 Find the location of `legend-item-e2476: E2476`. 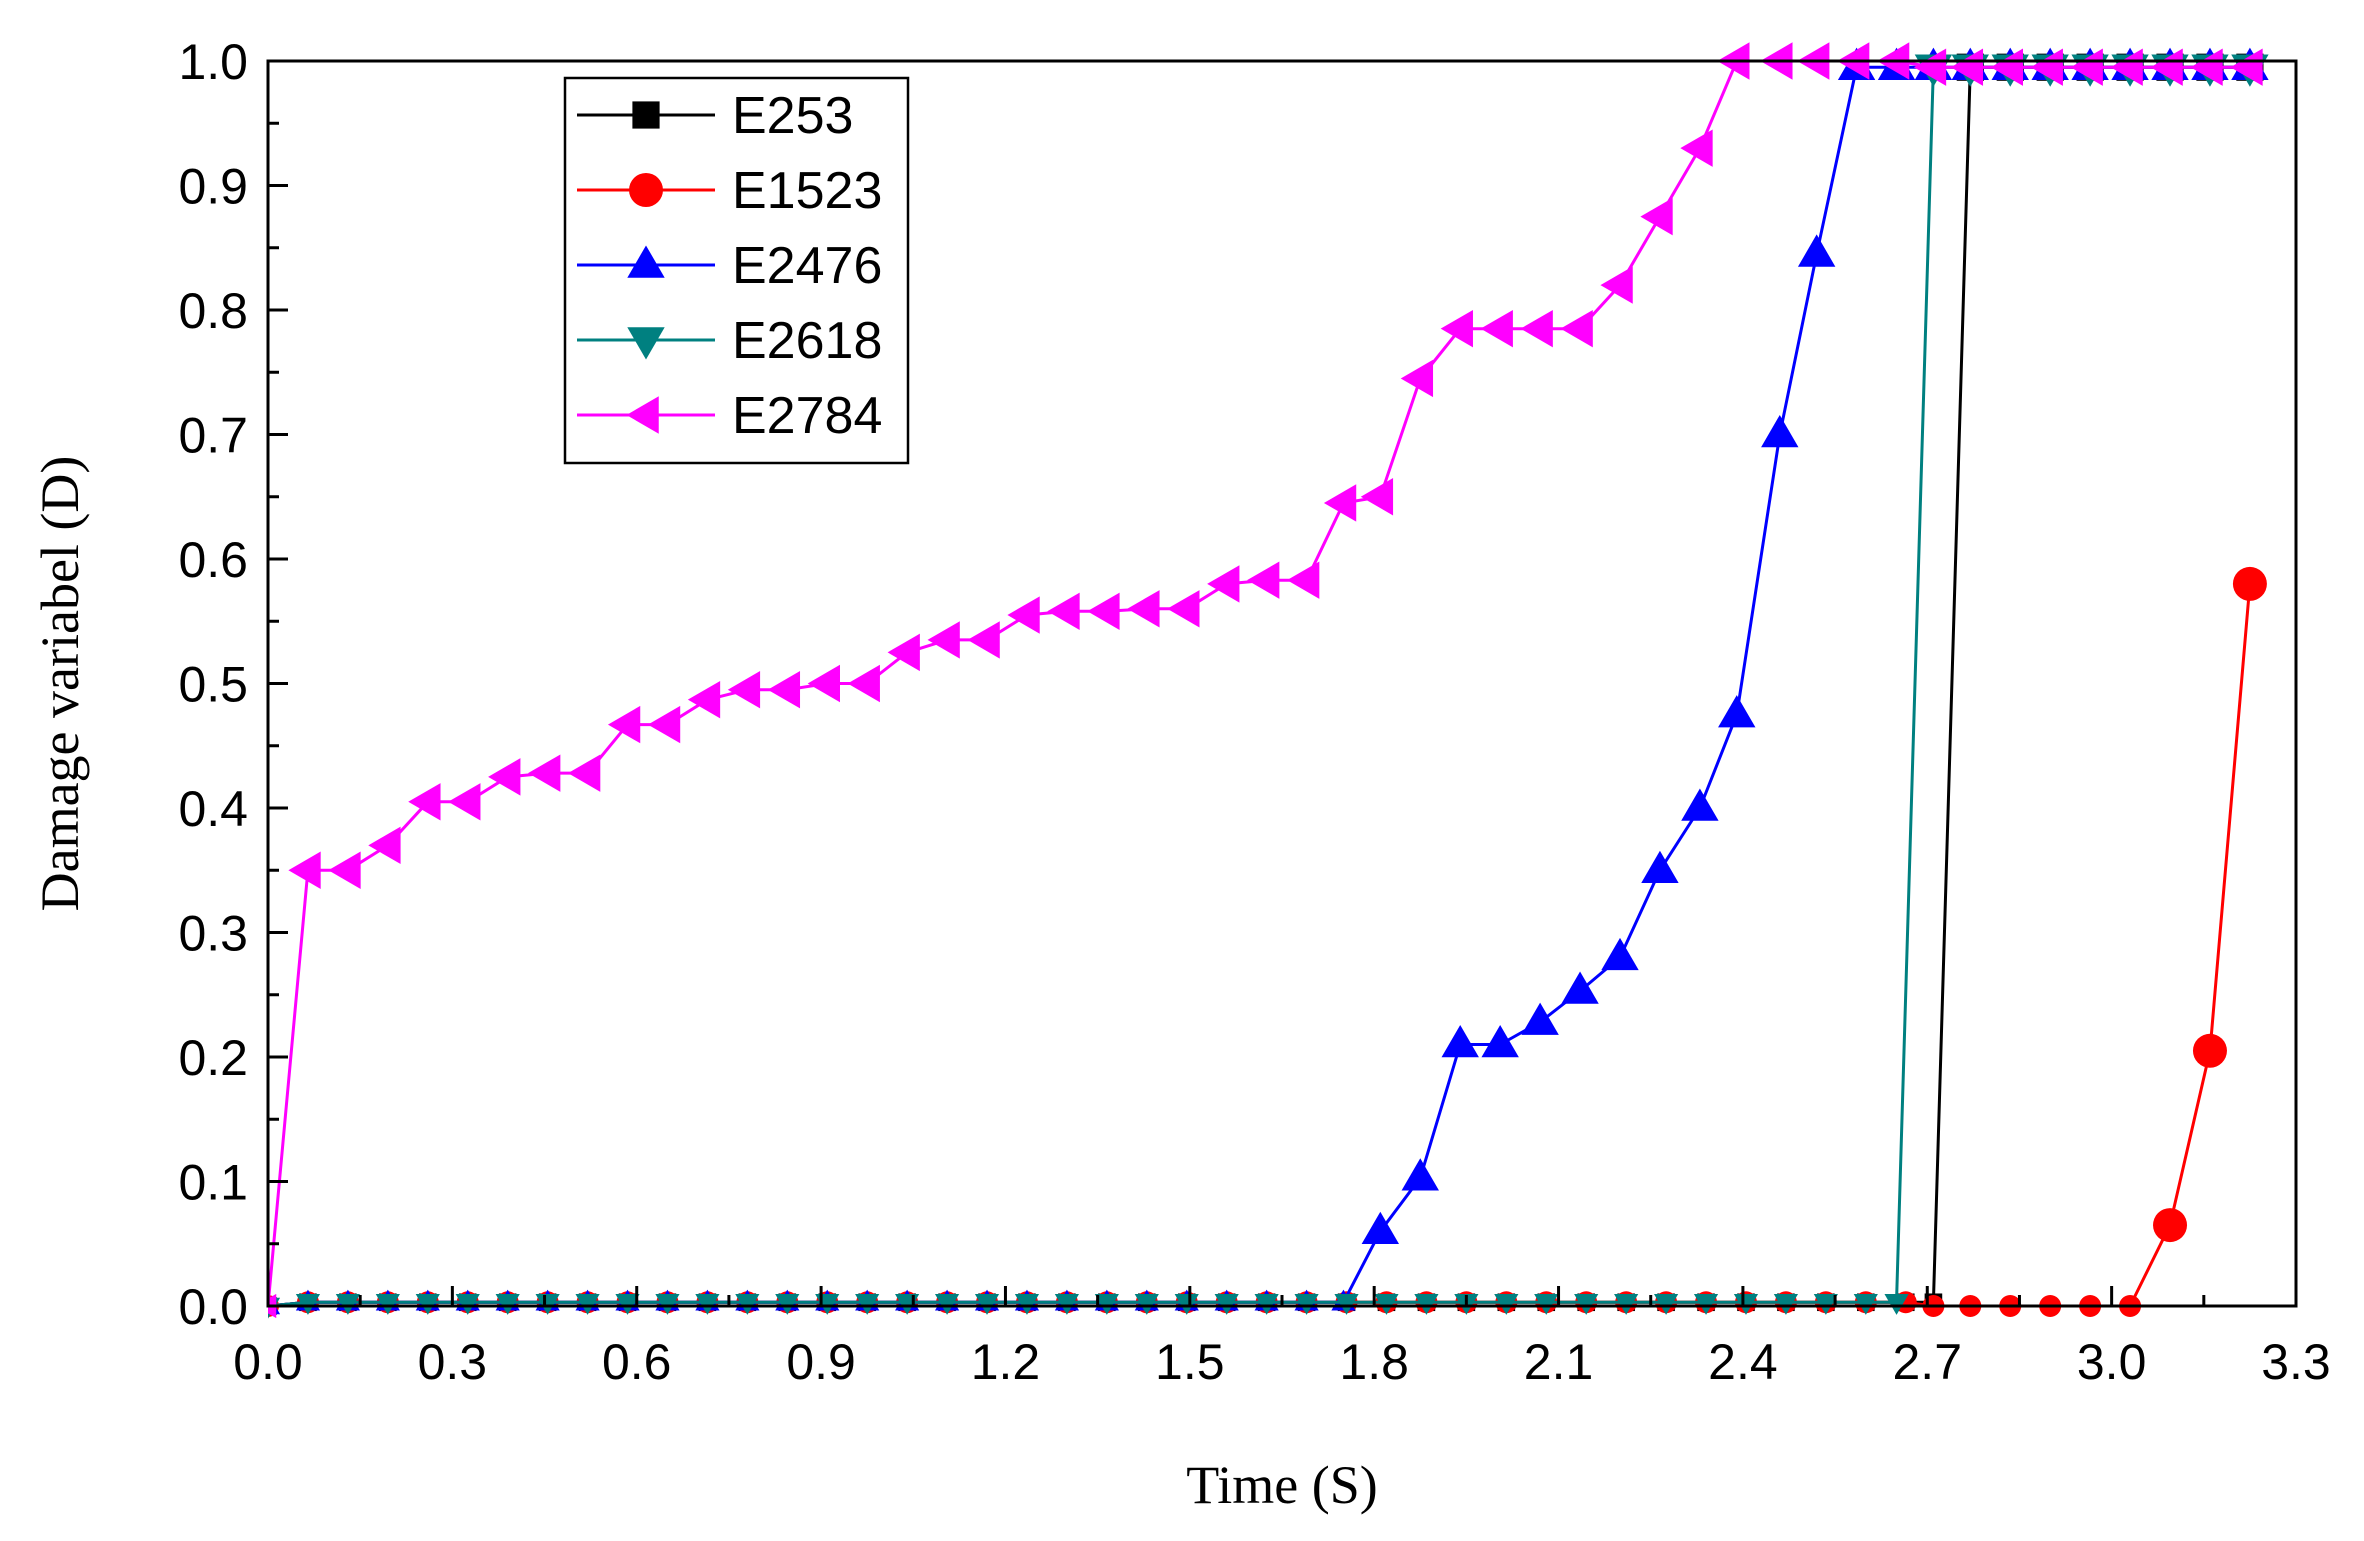

legend-item-e2476: E2476 is located at coordinates (729, 266).